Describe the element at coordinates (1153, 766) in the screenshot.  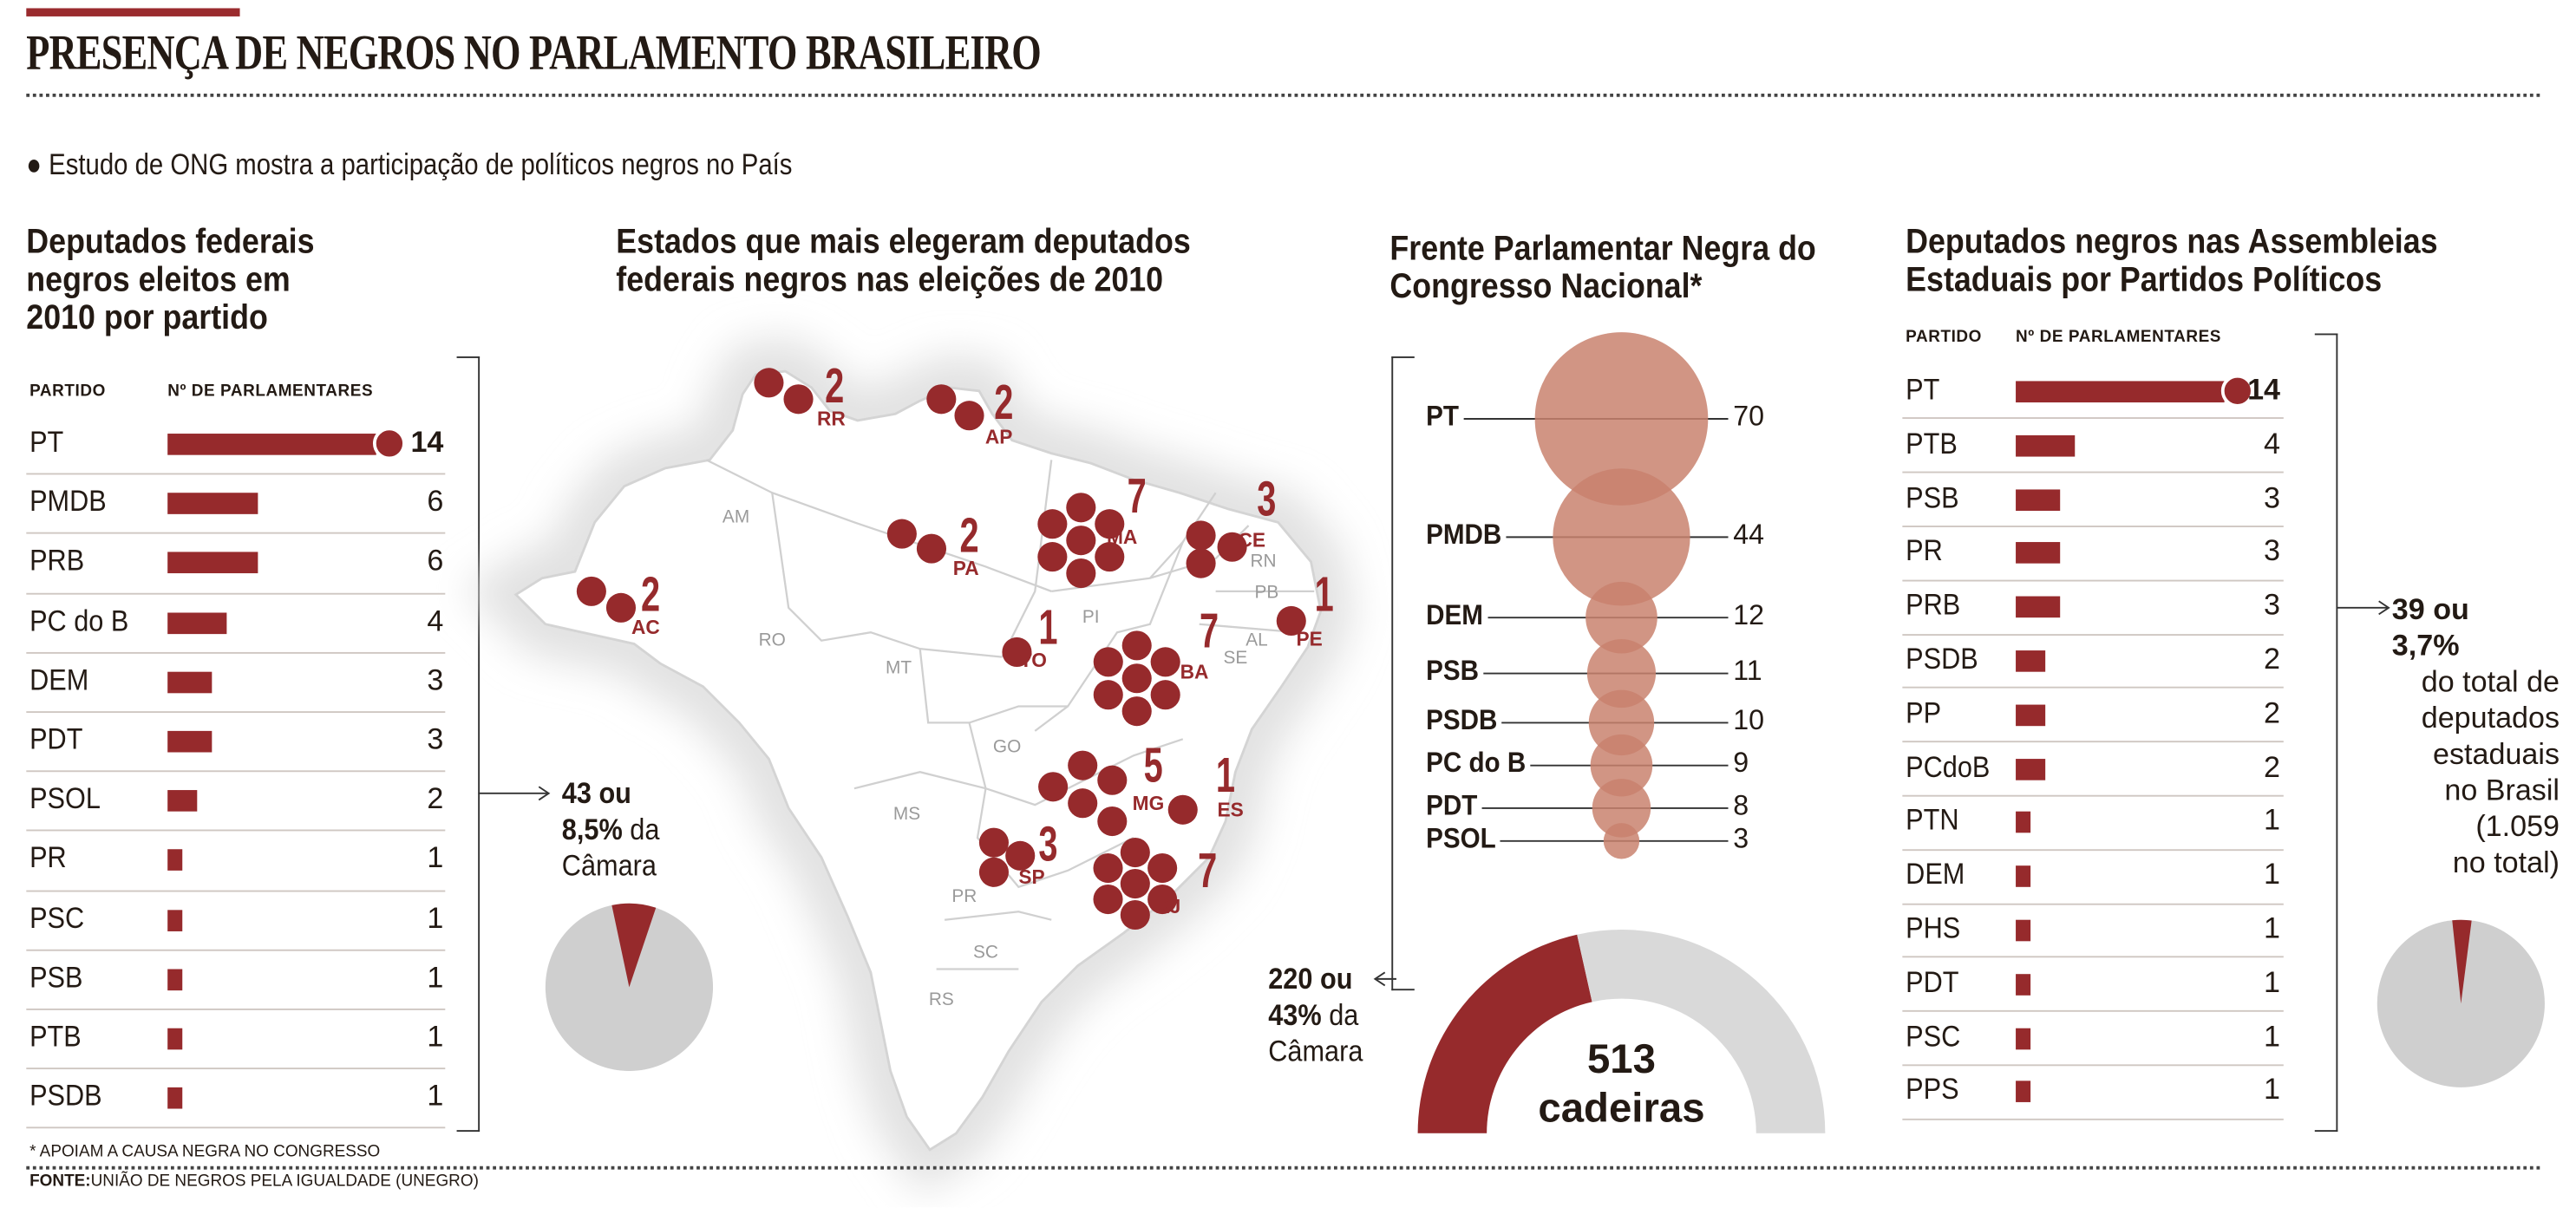
I see `state-count-mg: 5` at that location.